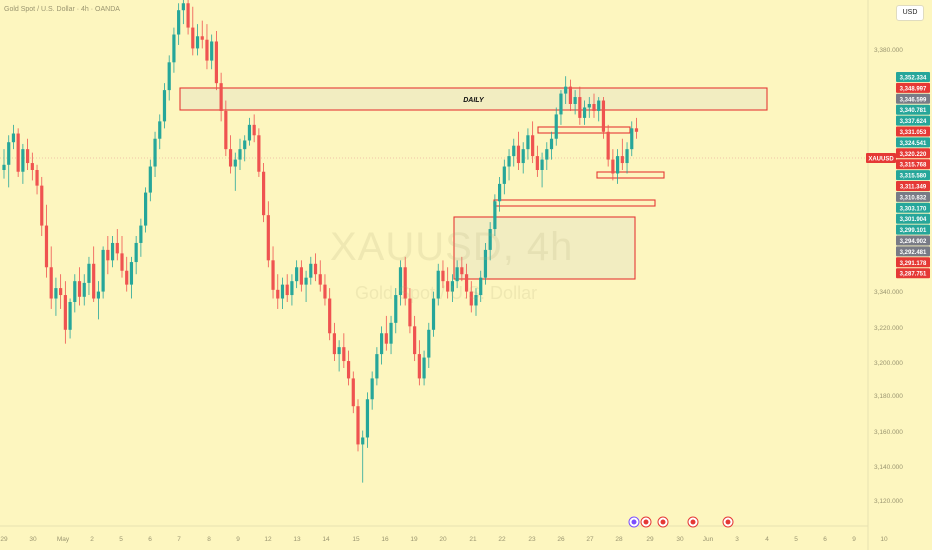 This screenshot has width=932, height=550. What do you see at coordinates (910, 13) in the screenshot?
I see `currency-button: USD` at bounding box center [910, 13].